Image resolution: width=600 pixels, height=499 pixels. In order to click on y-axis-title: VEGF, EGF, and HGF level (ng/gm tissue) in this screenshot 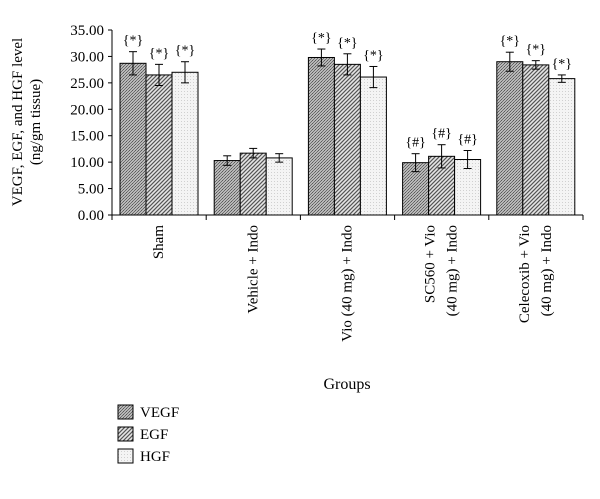, I will do `click(27, 122)`.